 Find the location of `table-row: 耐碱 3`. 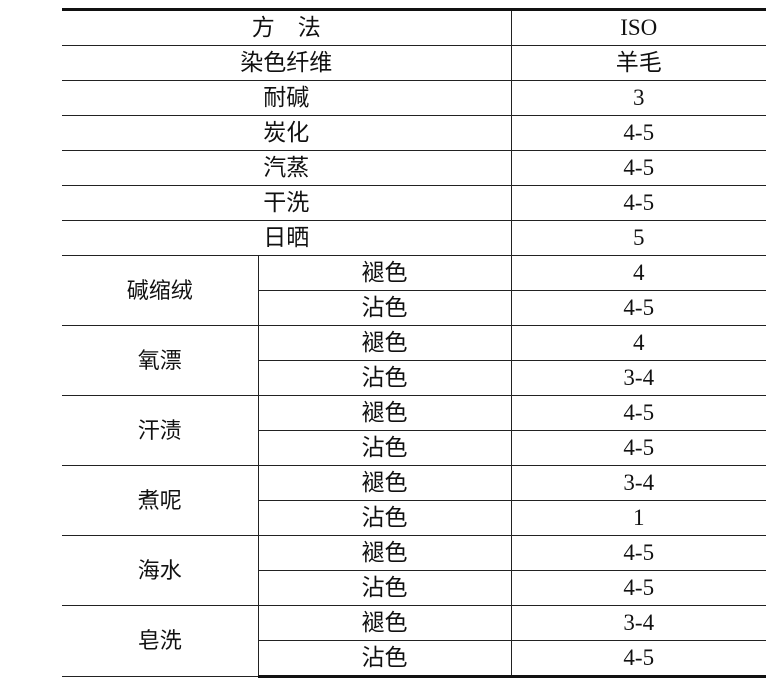

table-row: 耐碱 3 is located at coordinates (414, 98).